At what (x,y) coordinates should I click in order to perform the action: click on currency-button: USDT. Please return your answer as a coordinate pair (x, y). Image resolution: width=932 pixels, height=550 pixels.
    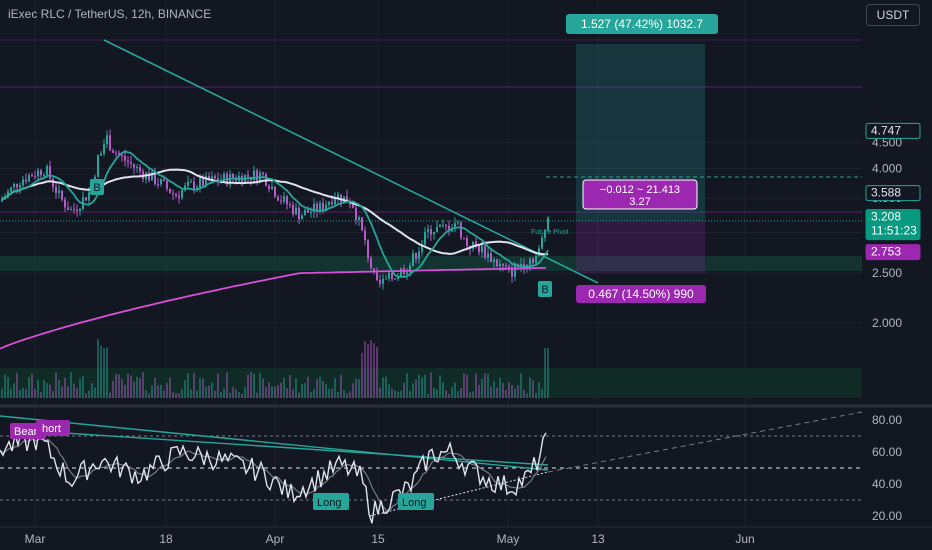
    Looking at the image, I should click on (893, 15).